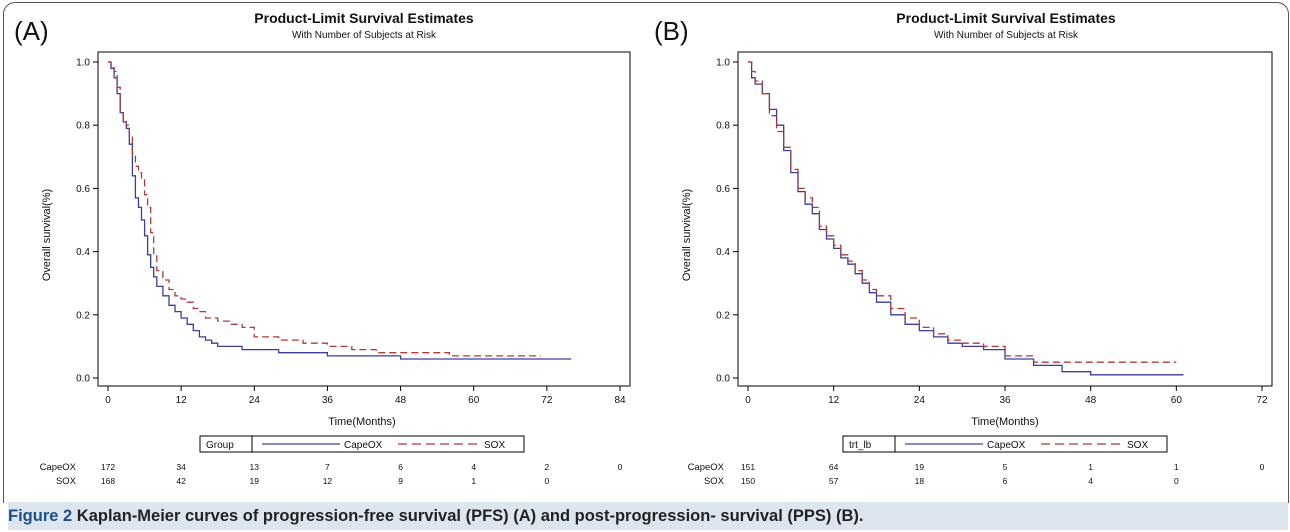 The width and height of the screenshot is (1290, 532). What do you see at coordinates (83, 63) in the screenshot?
I see `panel-a-ytick-label: 1.0` at bounding box center [83, 63].